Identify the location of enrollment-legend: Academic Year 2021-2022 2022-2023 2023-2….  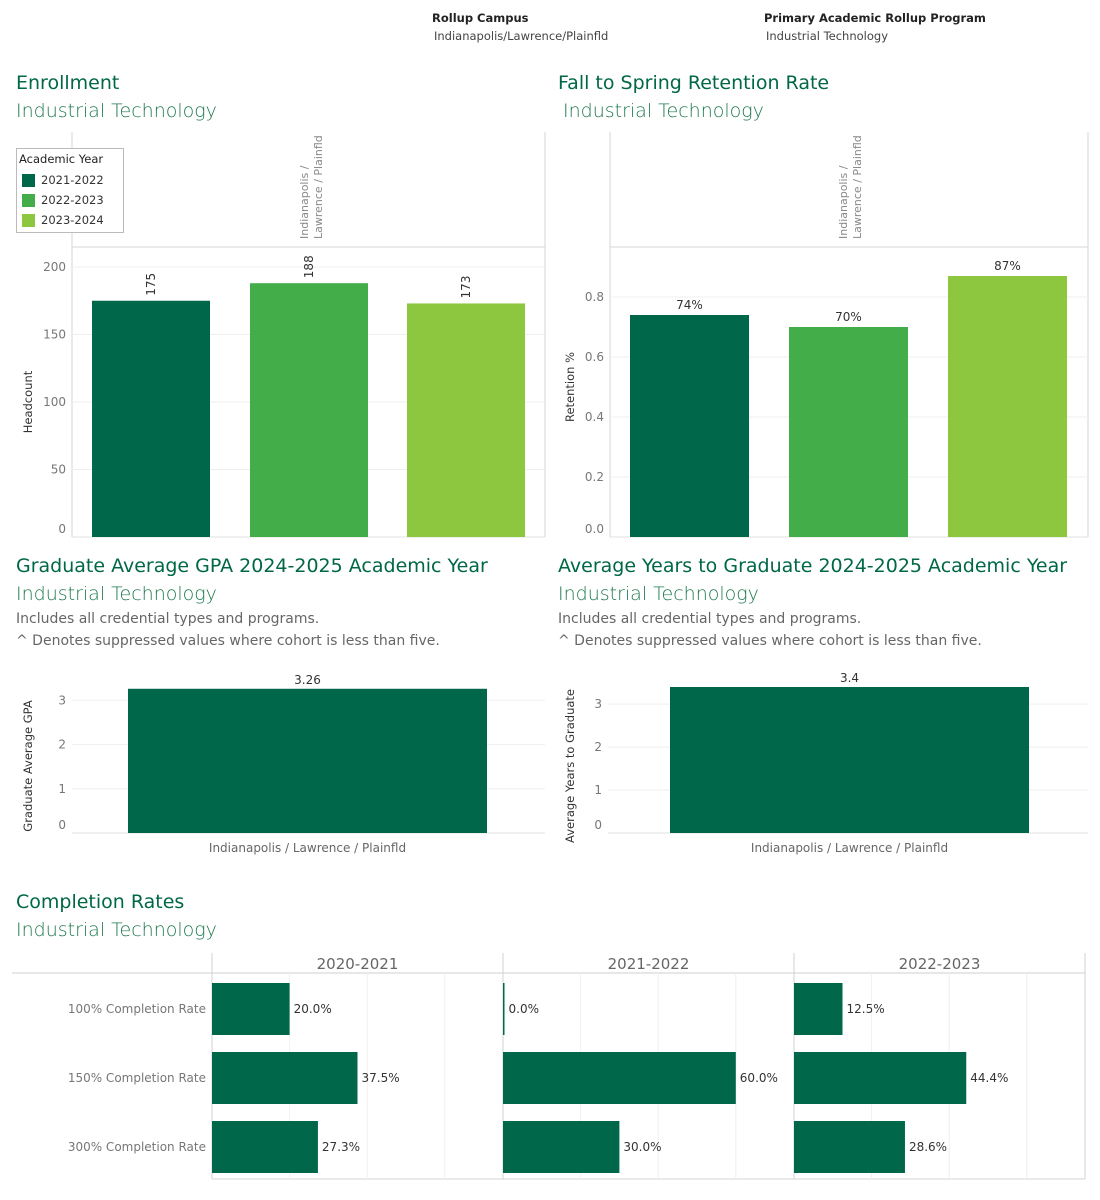
(70, 190).